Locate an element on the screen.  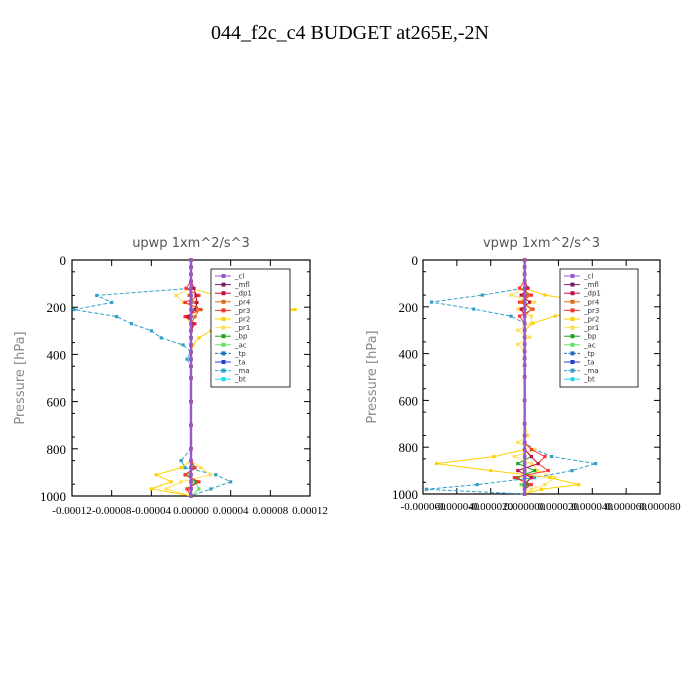
plot-title: vpwp 1xm^2/s^3 is located at coordinates (541, 243).